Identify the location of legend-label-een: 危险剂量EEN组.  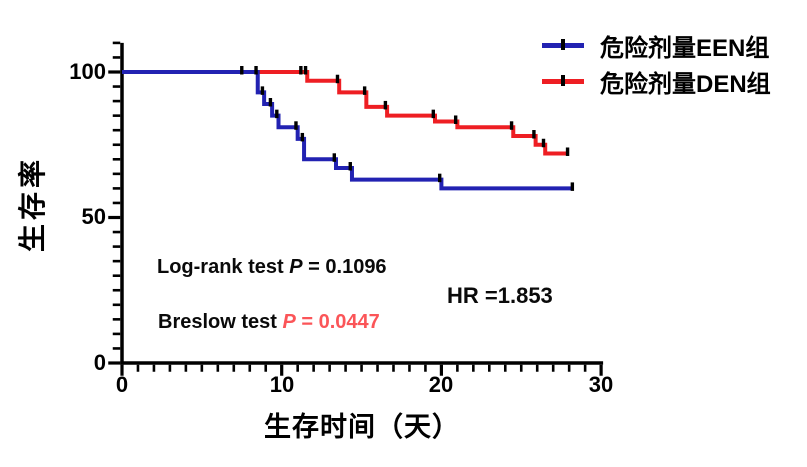
(685, 48).